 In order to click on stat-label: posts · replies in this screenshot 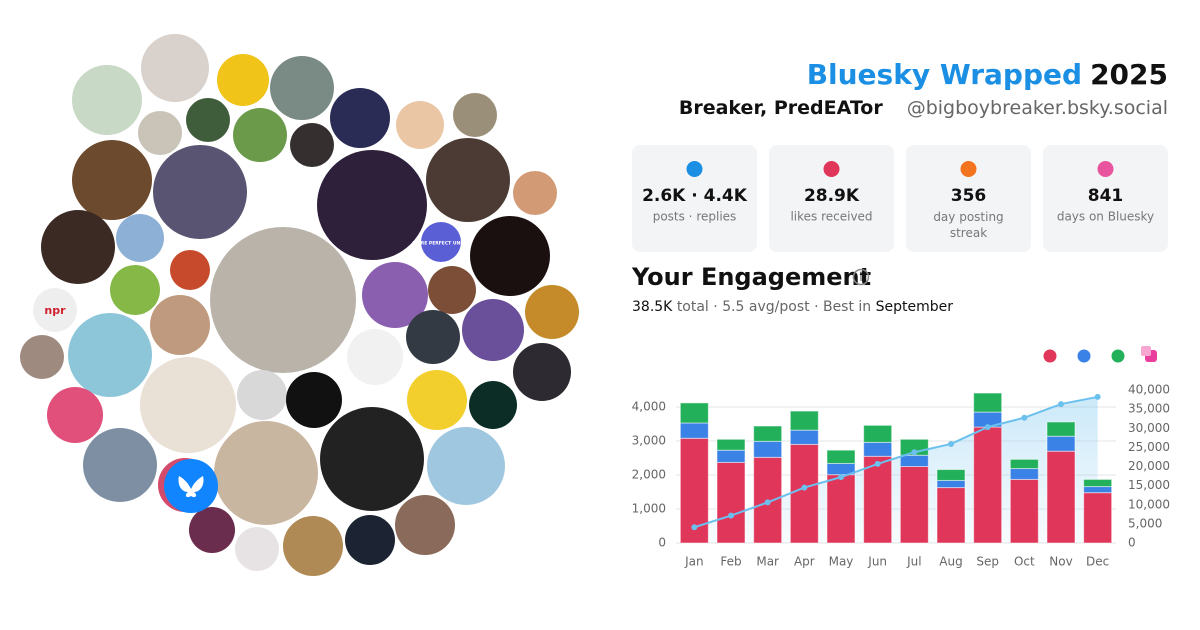, I will do `click(695, 217)`.